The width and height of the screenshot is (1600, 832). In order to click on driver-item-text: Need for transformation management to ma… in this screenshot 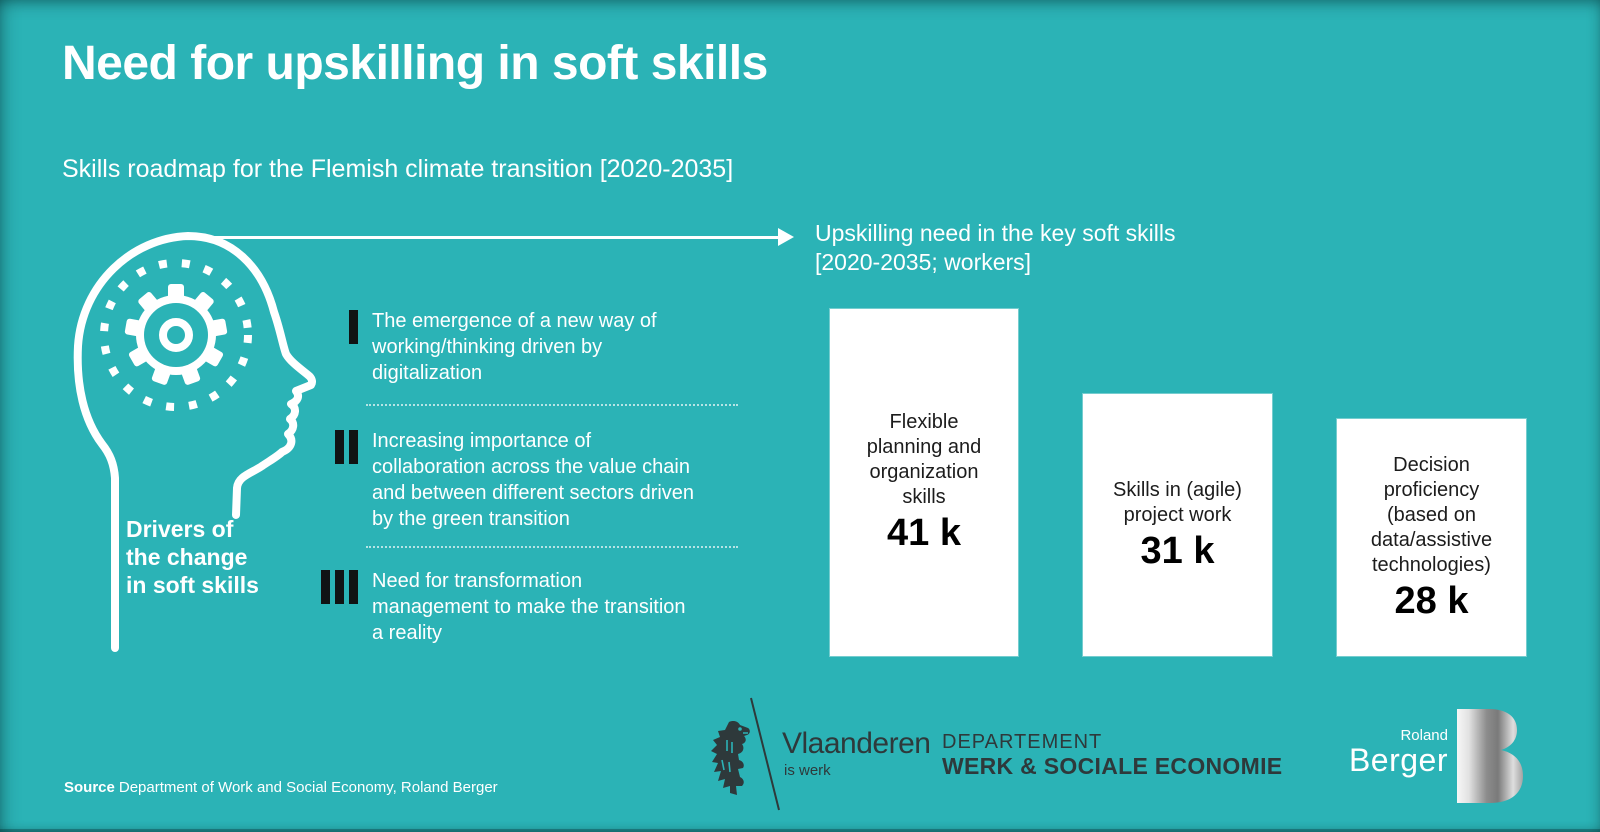, I will do `click(529, 607)`.